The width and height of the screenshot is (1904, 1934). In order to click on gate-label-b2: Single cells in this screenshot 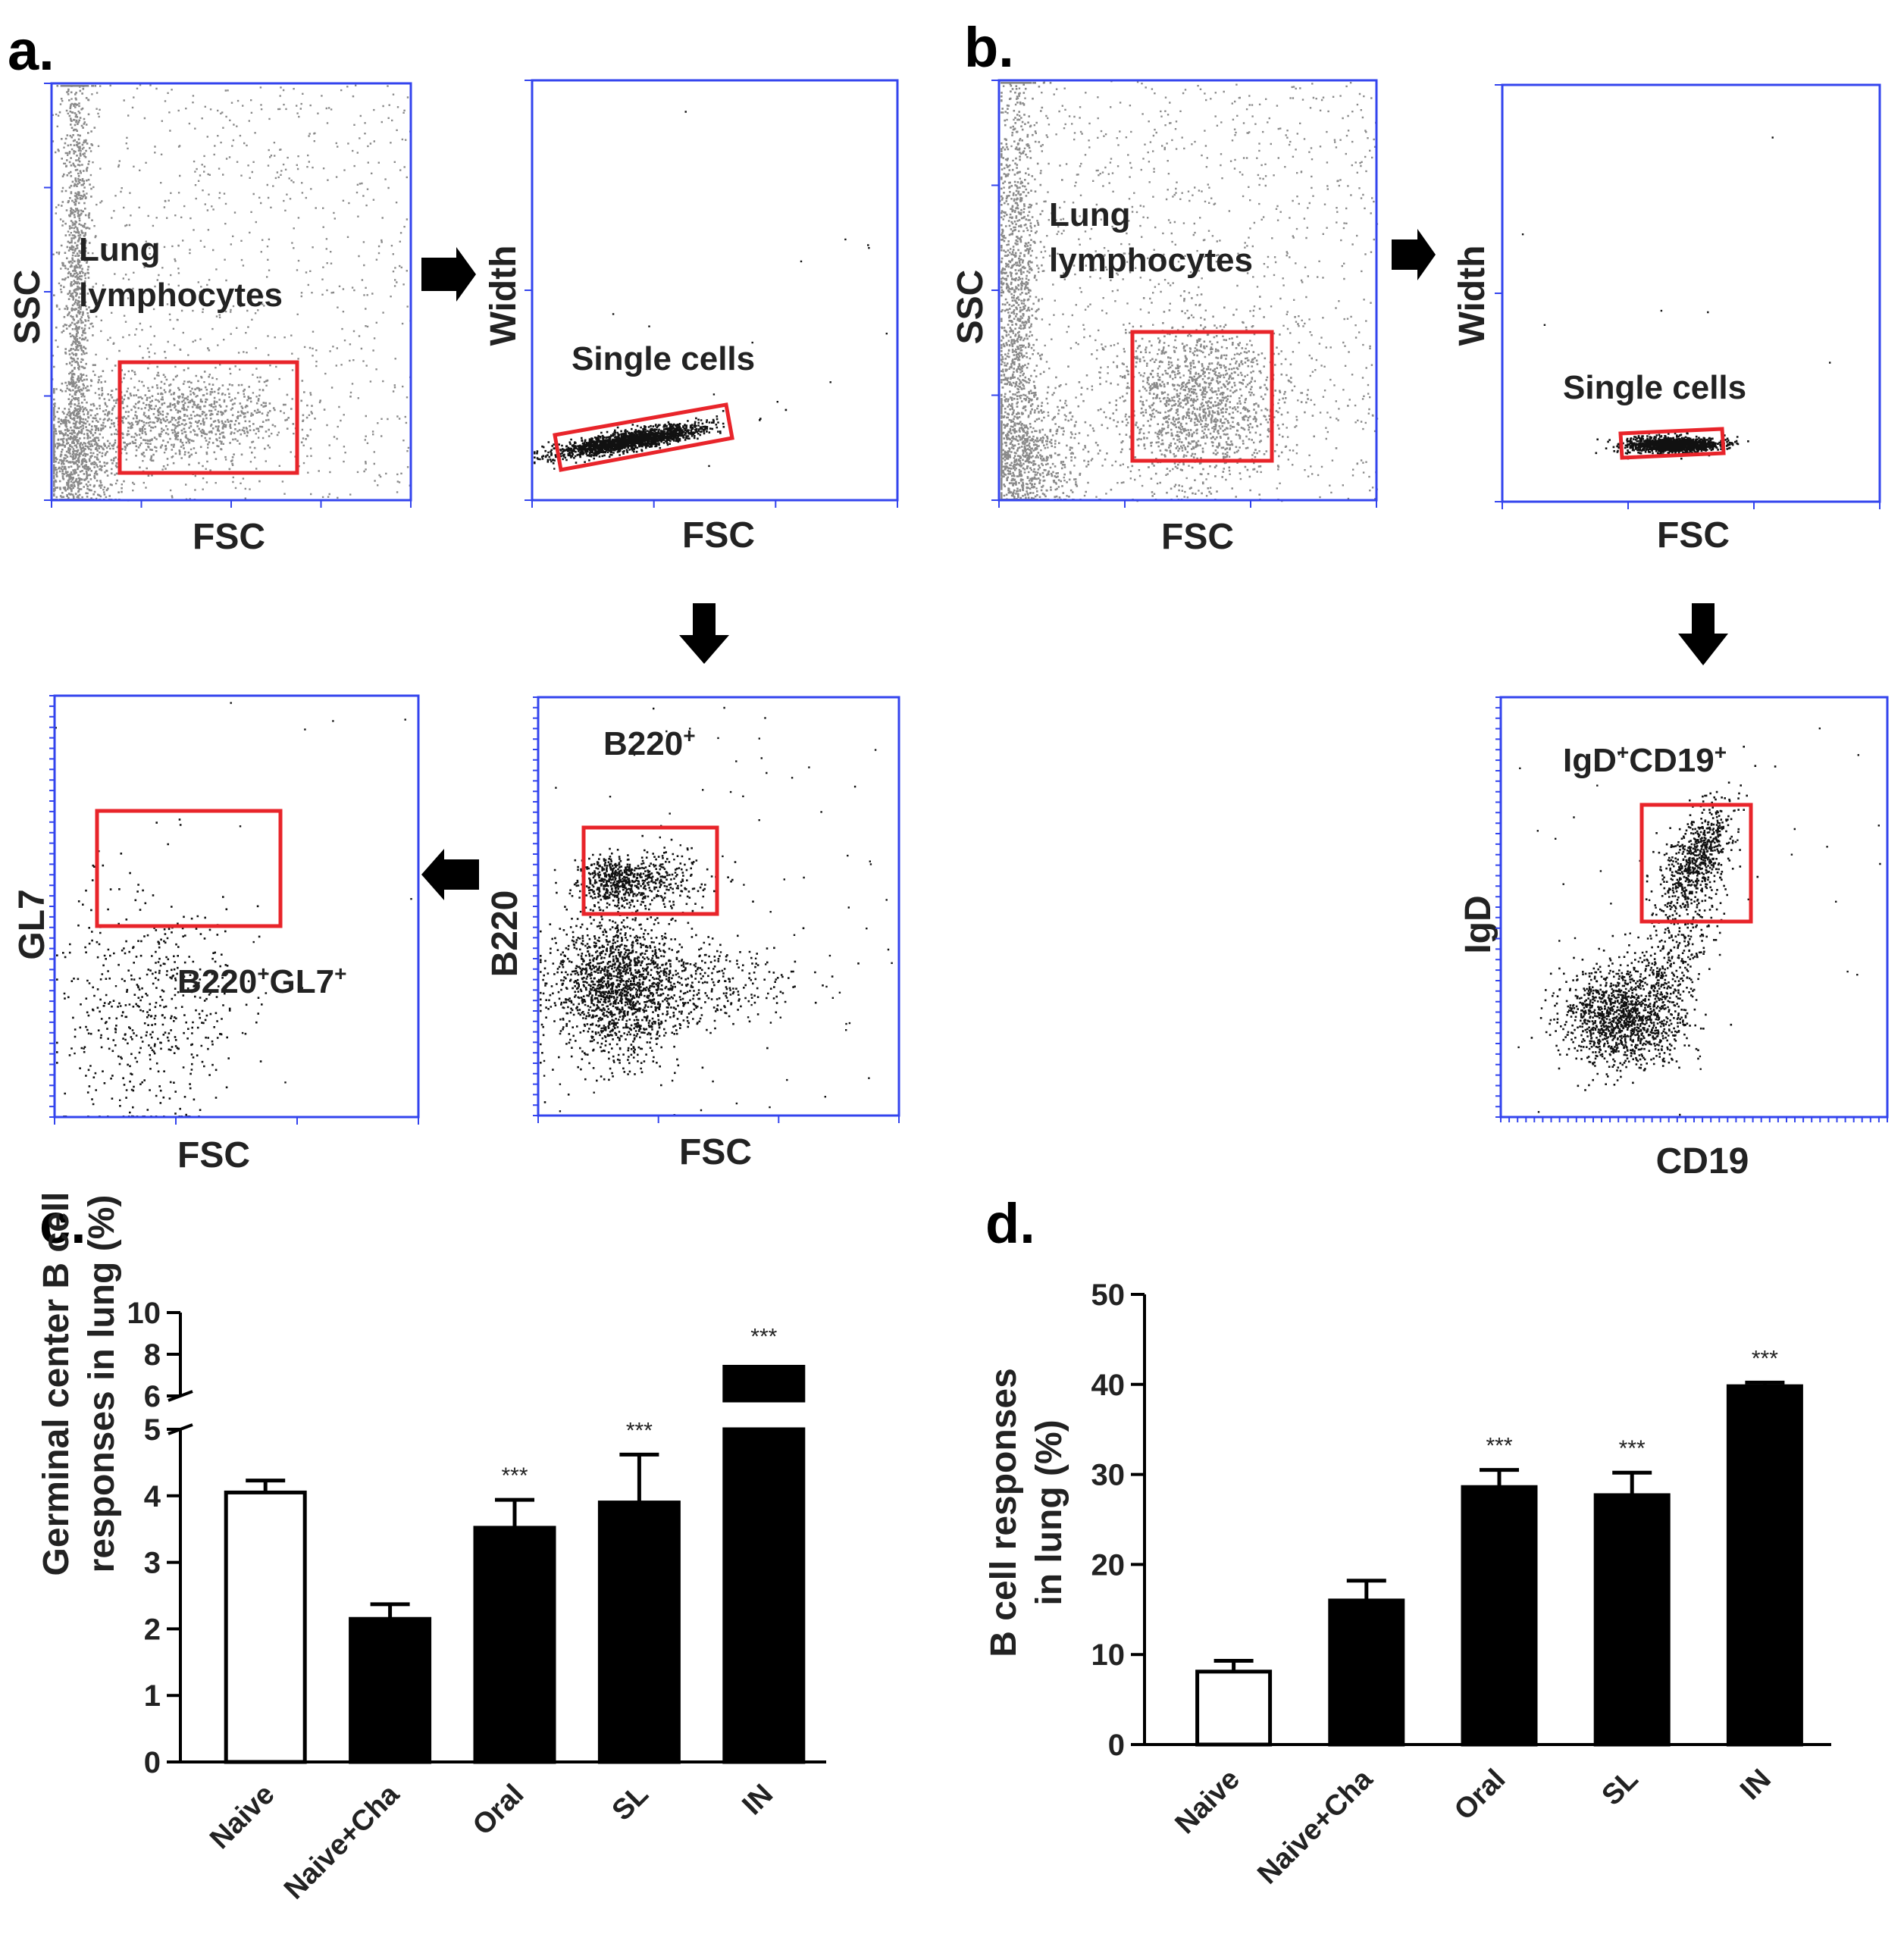, I will do `click(1654, 387)`.